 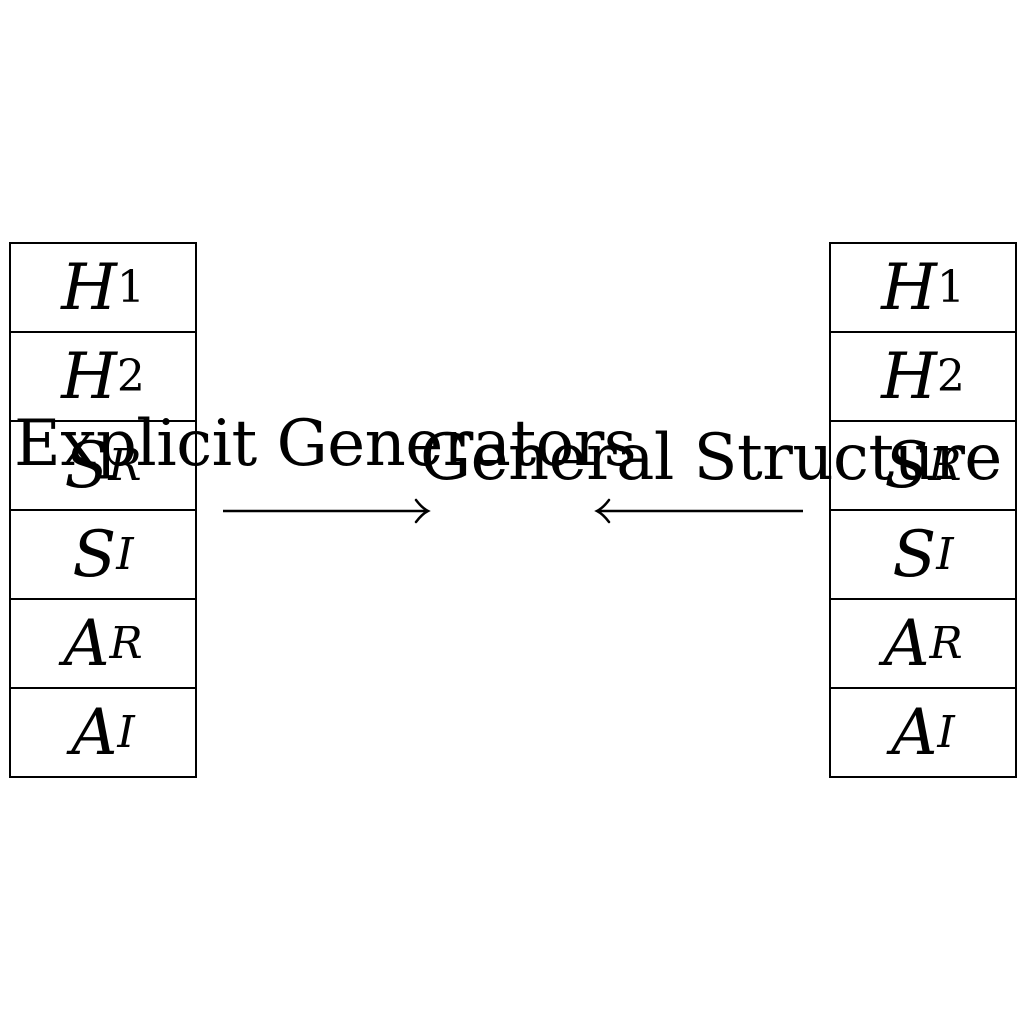 I want to click on explicit-generators-label: Explicit Generators, so click(x=325, y=444).